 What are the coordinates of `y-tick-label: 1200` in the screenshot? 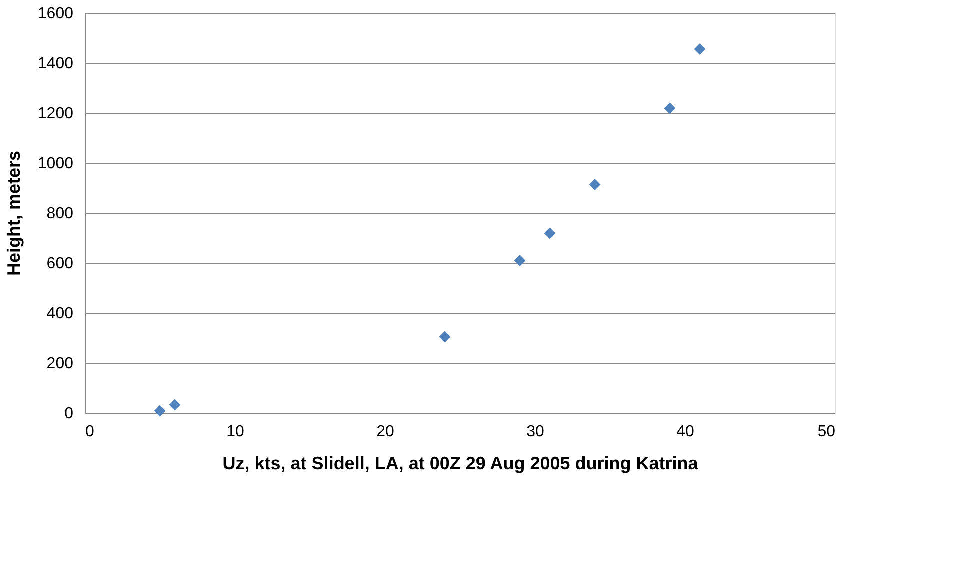 It's located at (56, 114).